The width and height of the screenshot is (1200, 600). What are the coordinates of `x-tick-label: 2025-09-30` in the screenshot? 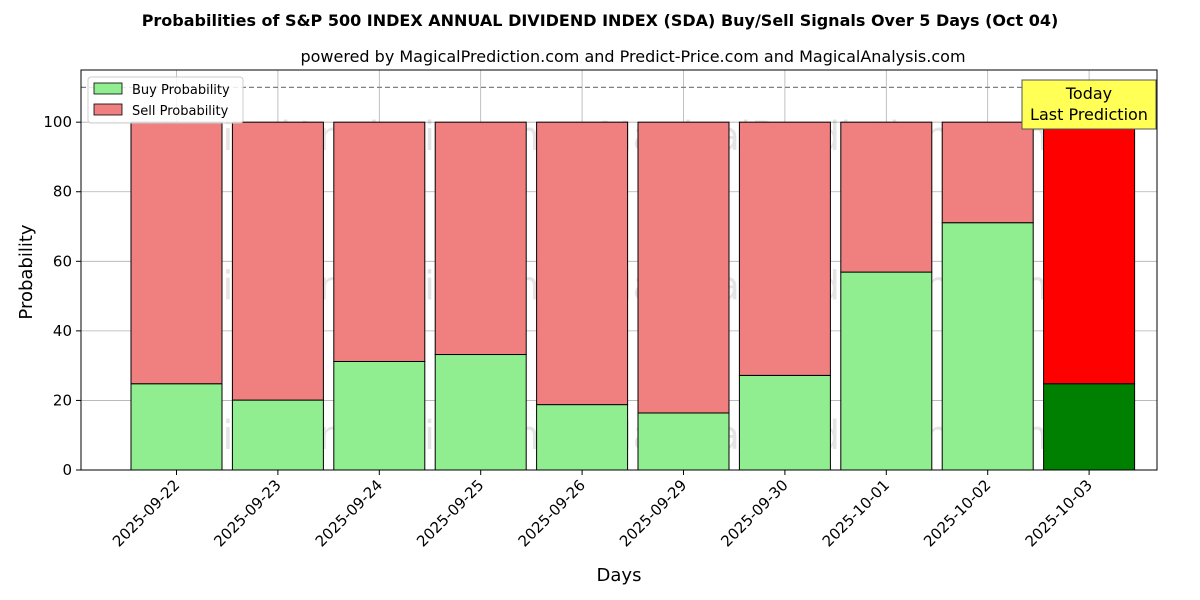 It's located at (754, 513).